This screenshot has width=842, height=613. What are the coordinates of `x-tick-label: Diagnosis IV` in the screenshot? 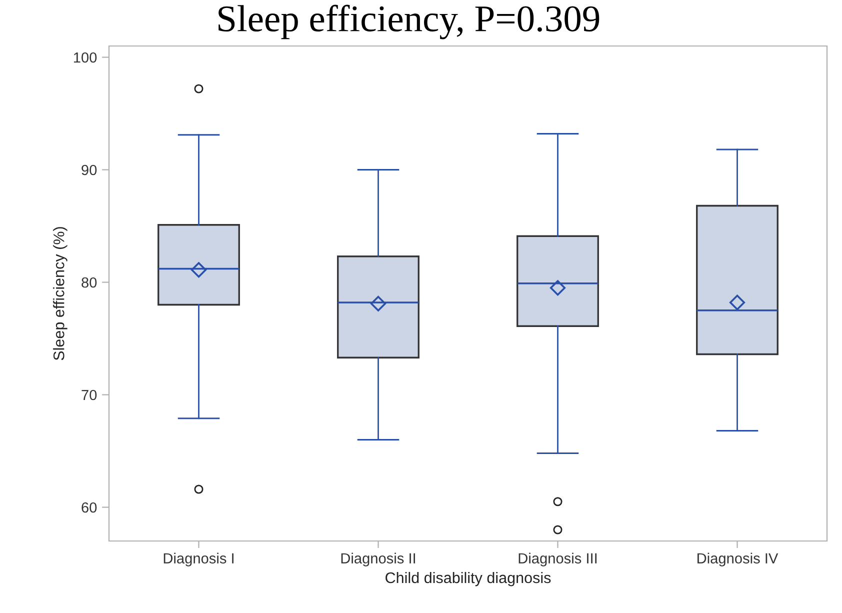 It's located at (738, 559).